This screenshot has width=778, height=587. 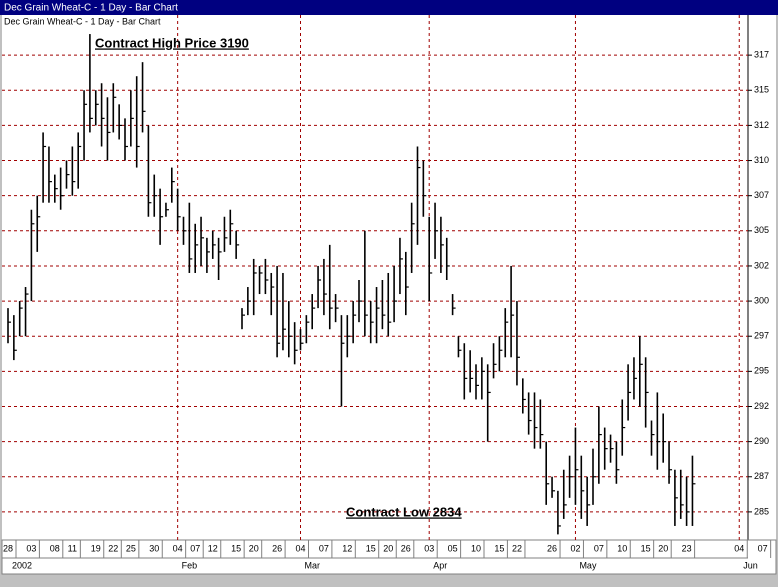 I want to click on month-label: May, so click(x=588, y=565).